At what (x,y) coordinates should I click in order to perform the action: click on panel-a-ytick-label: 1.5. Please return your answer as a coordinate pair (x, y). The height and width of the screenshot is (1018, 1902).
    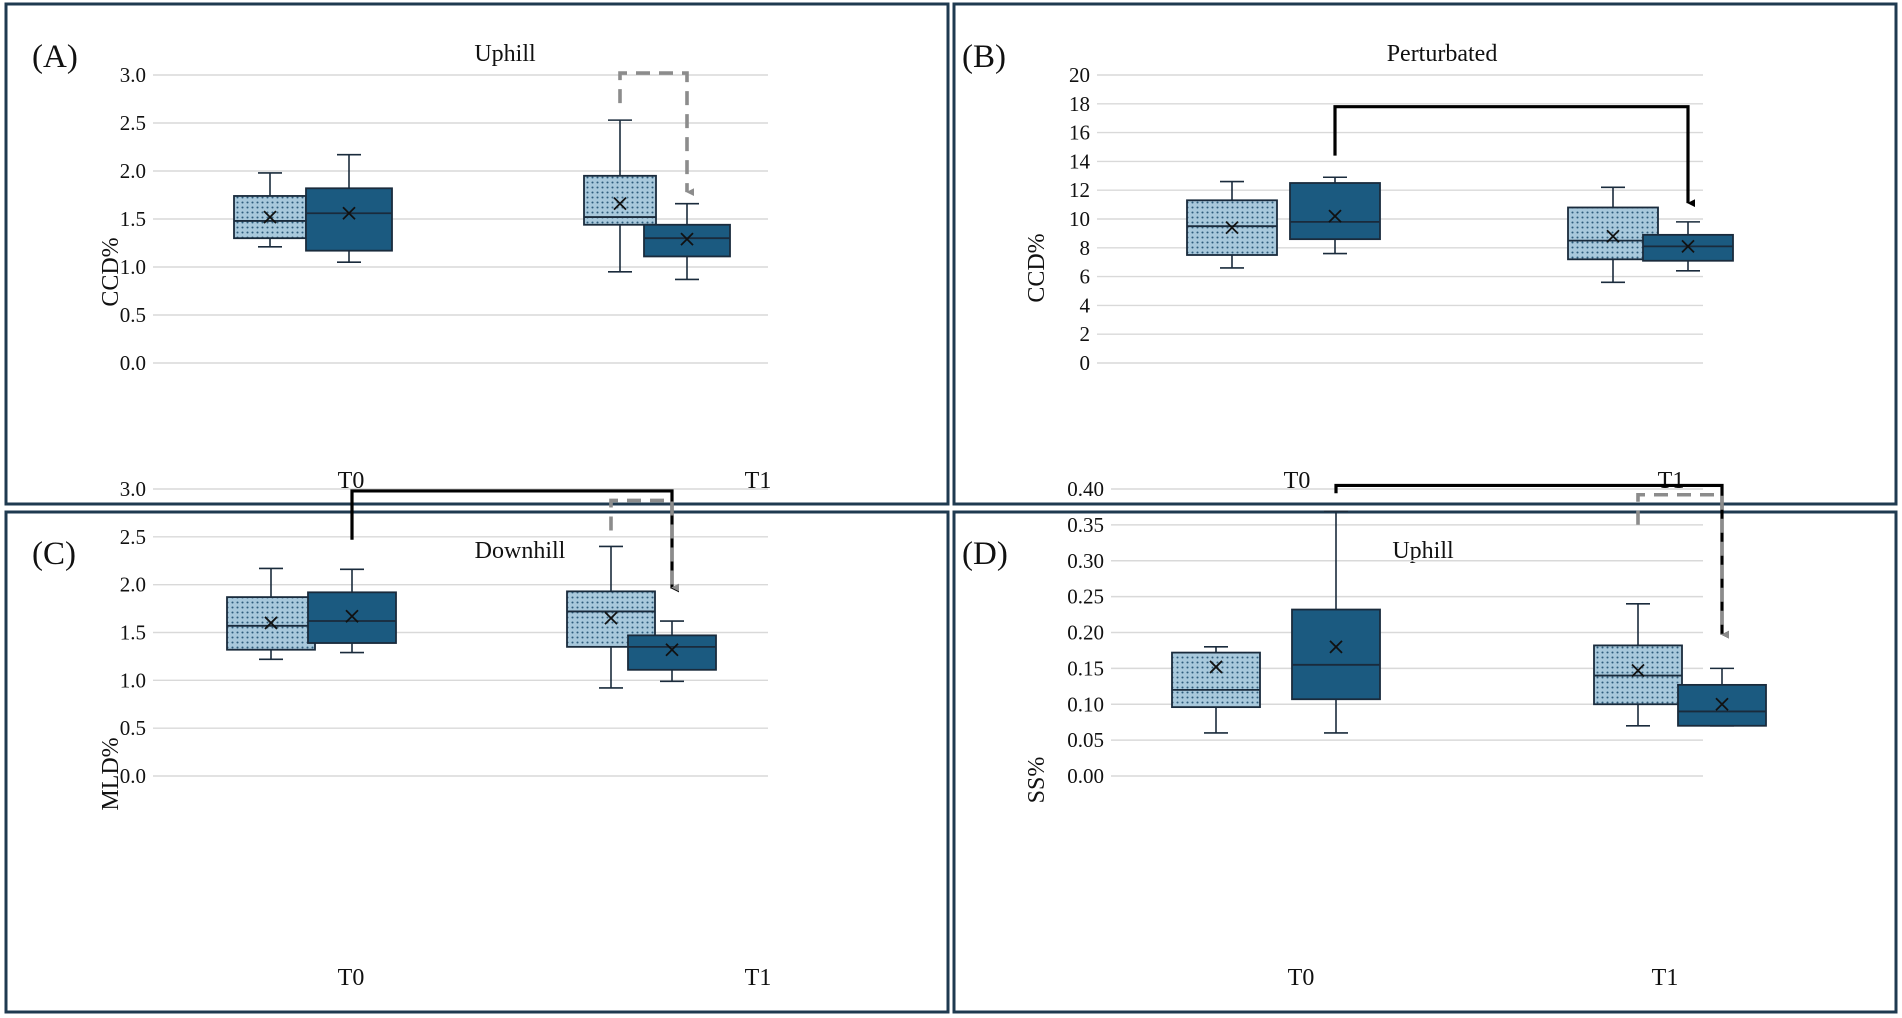
    Looking at the image, I should click on (133, 219).